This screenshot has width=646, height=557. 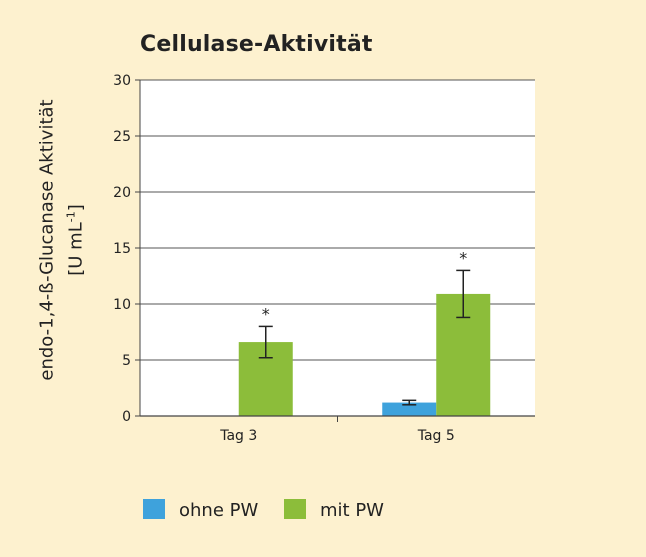 I want to click on legend-label: ohne PW, so click(x=218, y=510).